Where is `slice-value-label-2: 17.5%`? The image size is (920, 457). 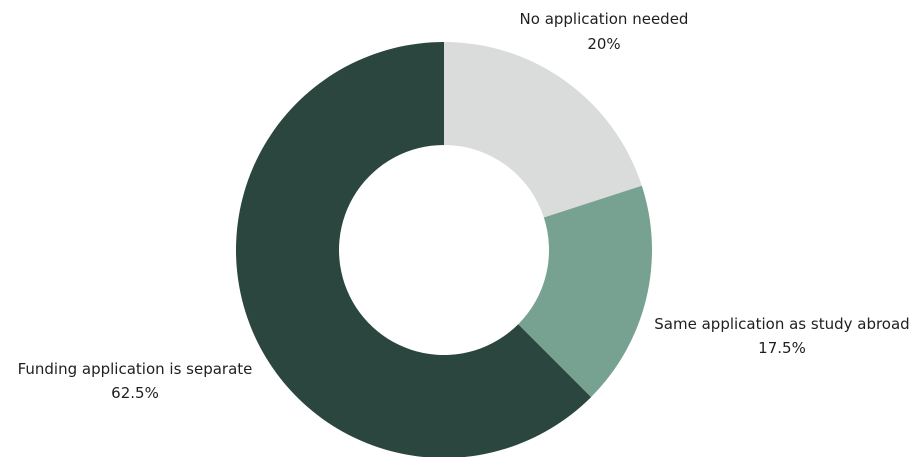 slice-value-label-2: 17.5% is located at coordinates (782, 348).